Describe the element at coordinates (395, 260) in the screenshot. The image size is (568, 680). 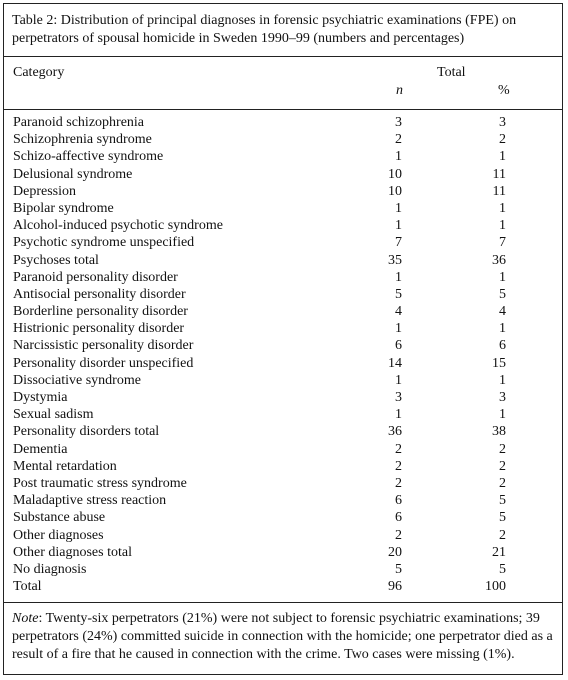
I see `row-n: 35` at that location.